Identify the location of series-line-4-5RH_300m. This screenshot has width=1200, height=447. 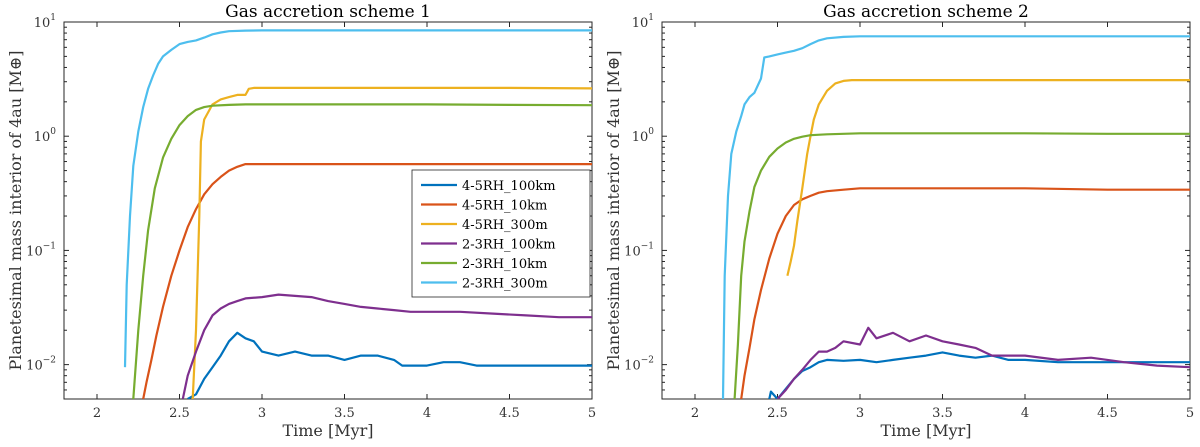
(988, 177).